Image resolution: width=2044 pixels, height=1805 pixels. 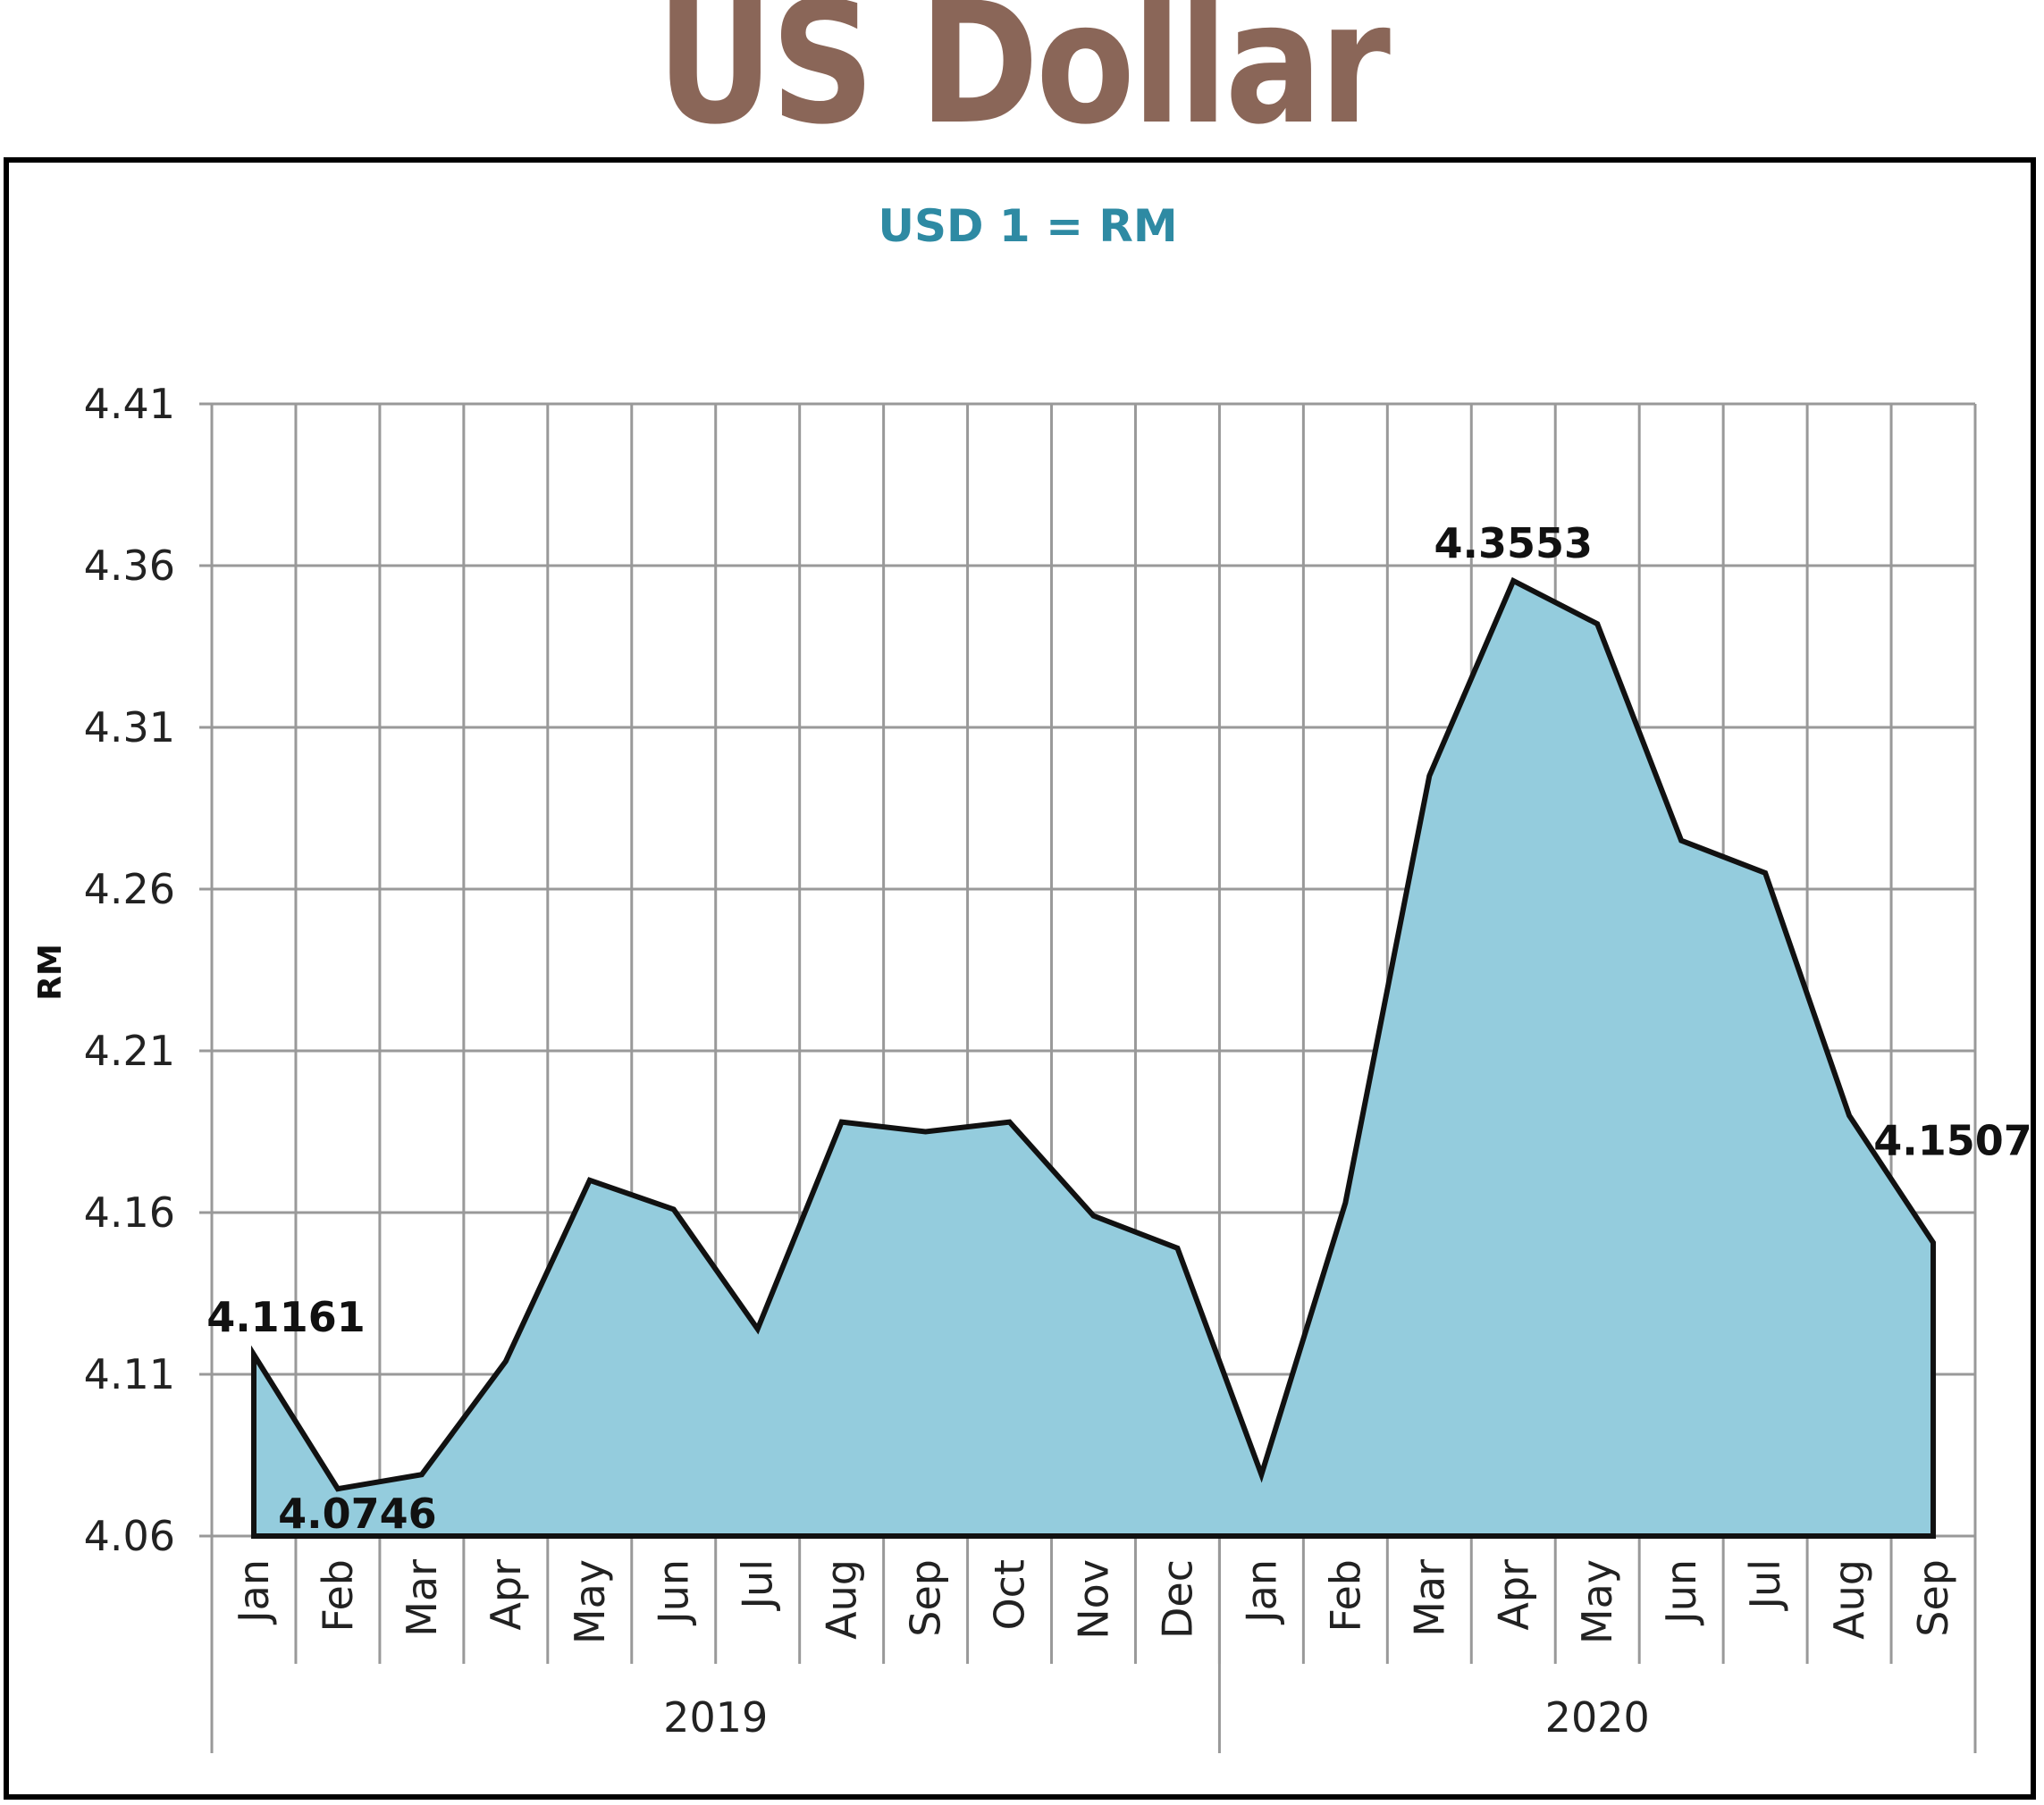 I want to click on data-label: 4.1507, so click(x=1952, y=1141).